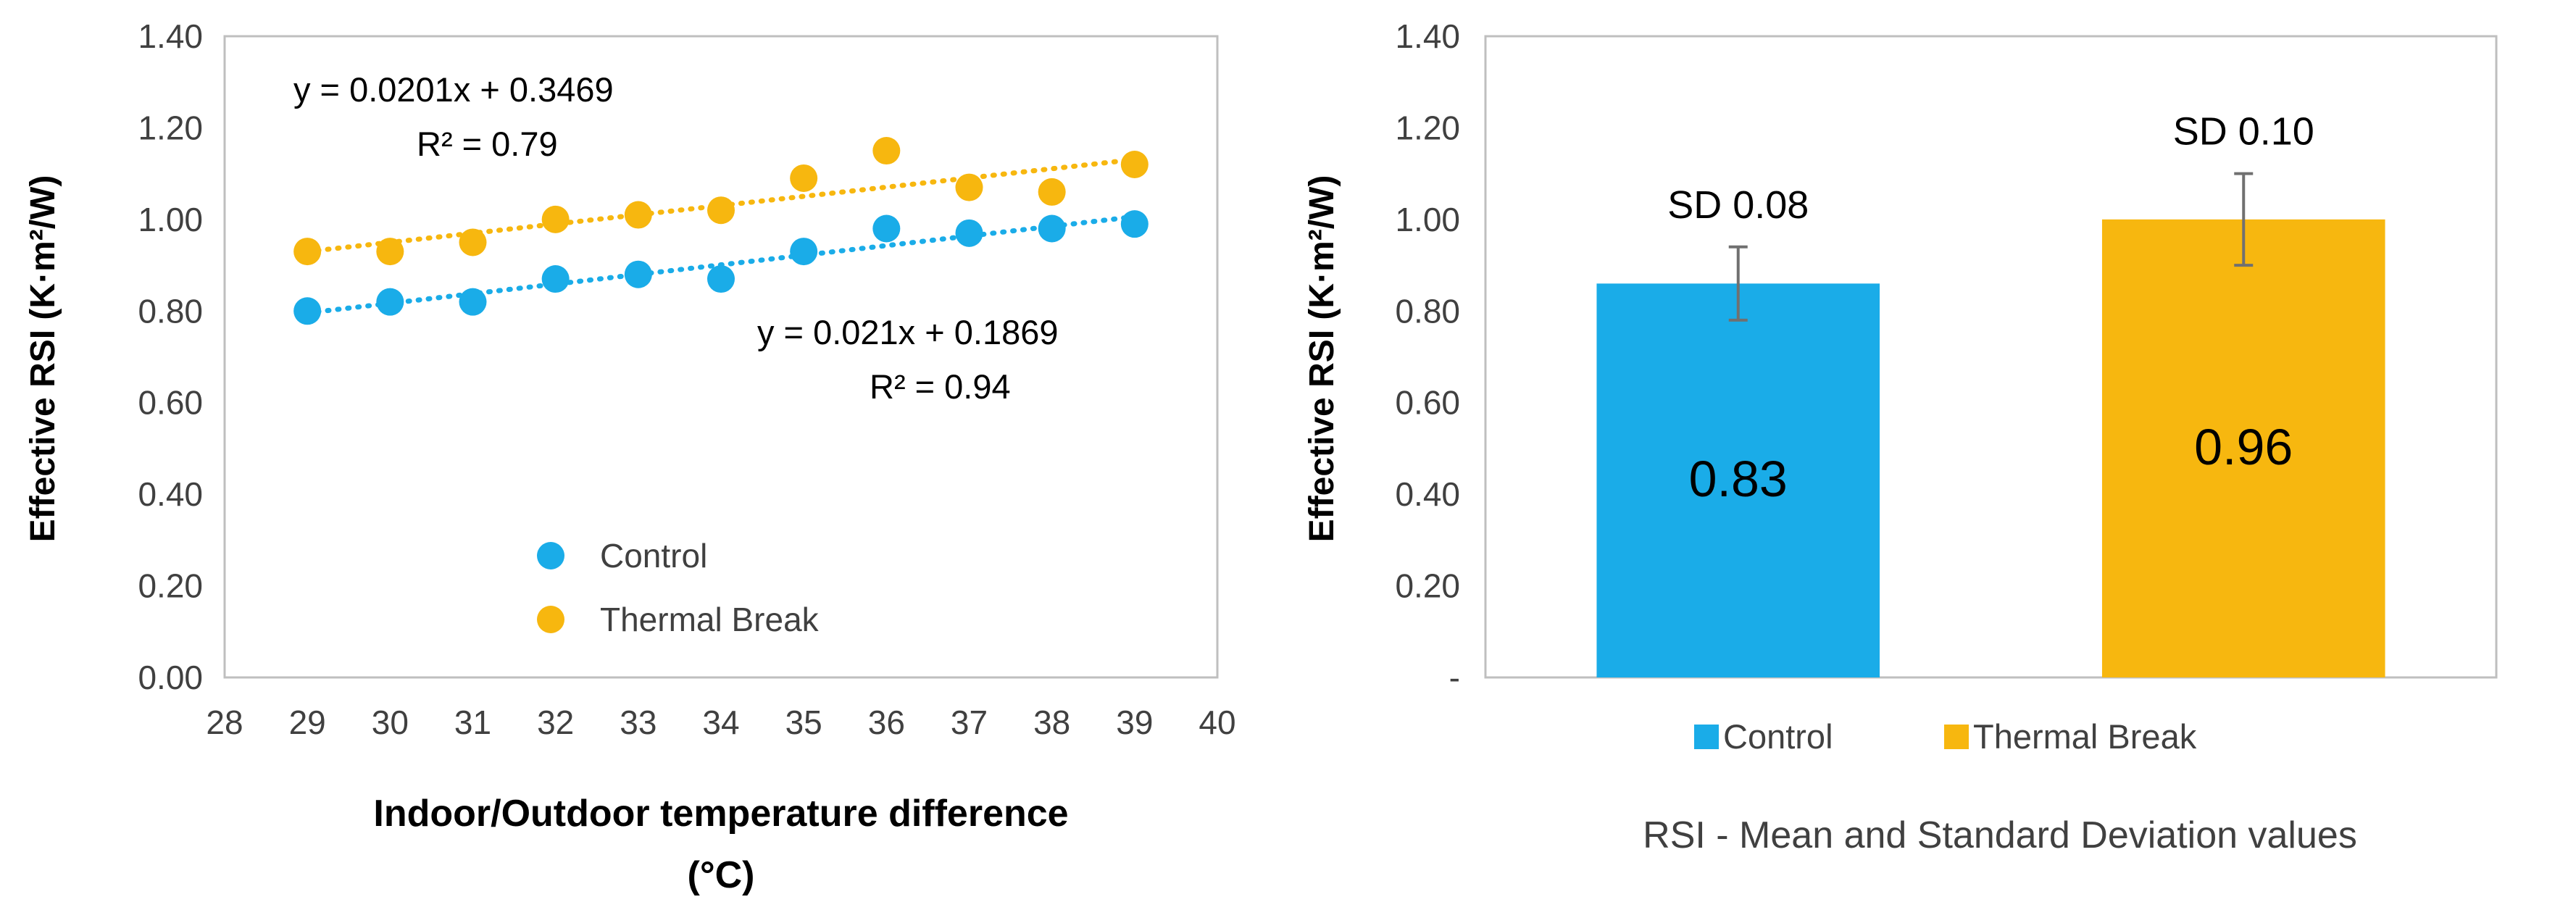  Describe the element at coordinates (1217, 722) in the screenshot. I see `left-x-tick-label: 40` at that location.